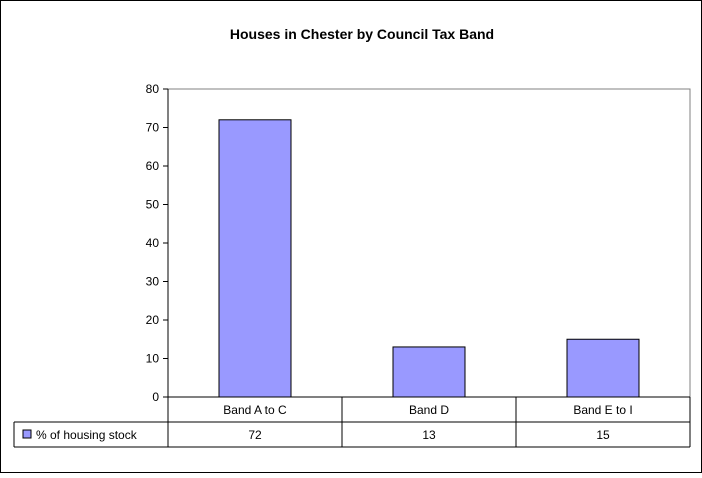 The width and height of the screenshot is (702, 478). Describe the element at coordinates (429, 410) in the screenshot. I see `x-category-label: Band D` at that location.